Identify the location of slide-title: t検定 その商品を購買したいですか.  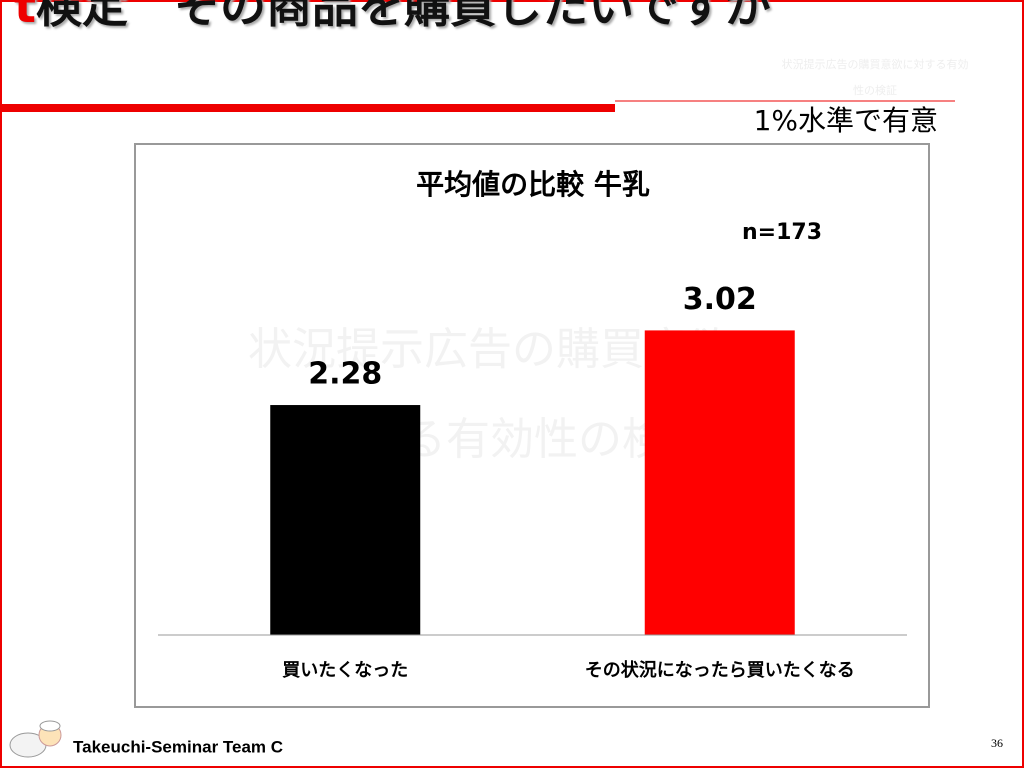
(444, 18).